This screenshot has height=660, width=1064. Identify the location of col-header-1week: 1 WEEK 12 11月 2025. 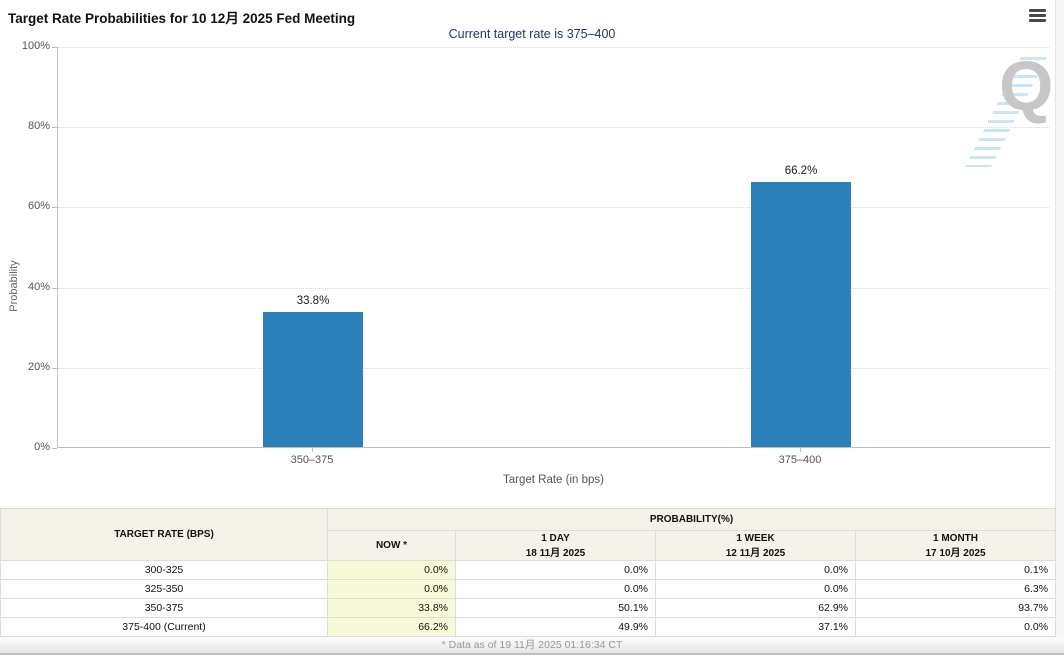
(755, 545).